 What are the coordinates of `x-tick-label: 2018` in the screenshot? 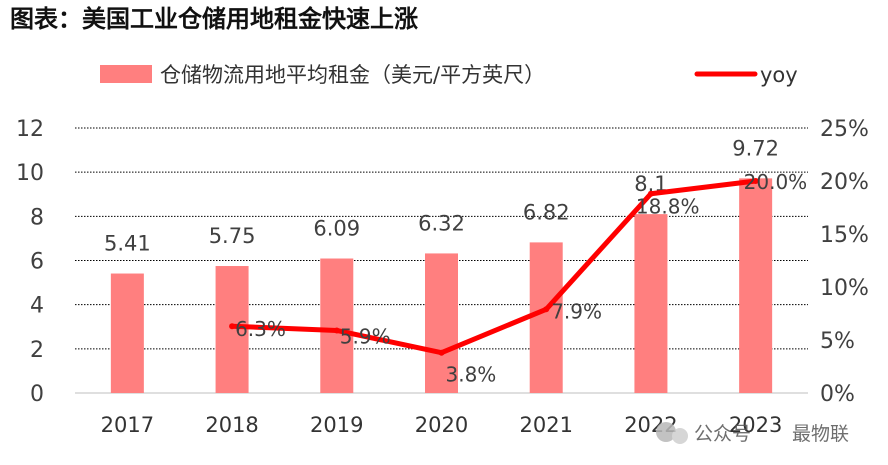 It's located at (231, 425).